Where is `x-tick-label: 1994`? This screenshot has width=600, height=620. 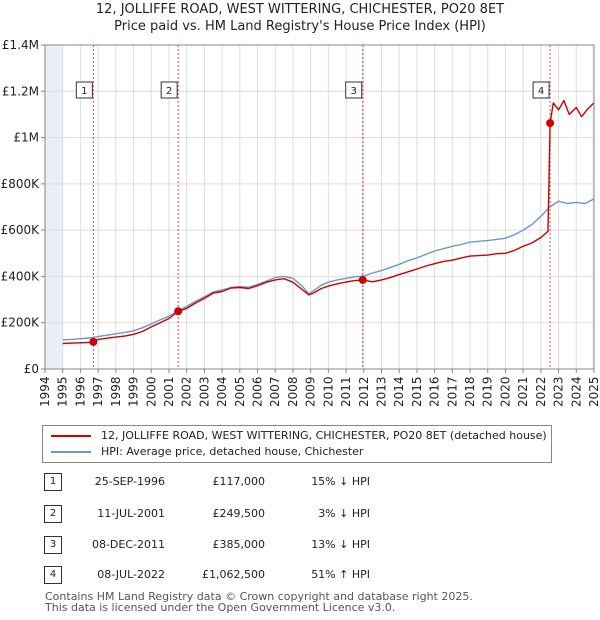
x-tick-label: 1994 is located at coordinates (45, 391).